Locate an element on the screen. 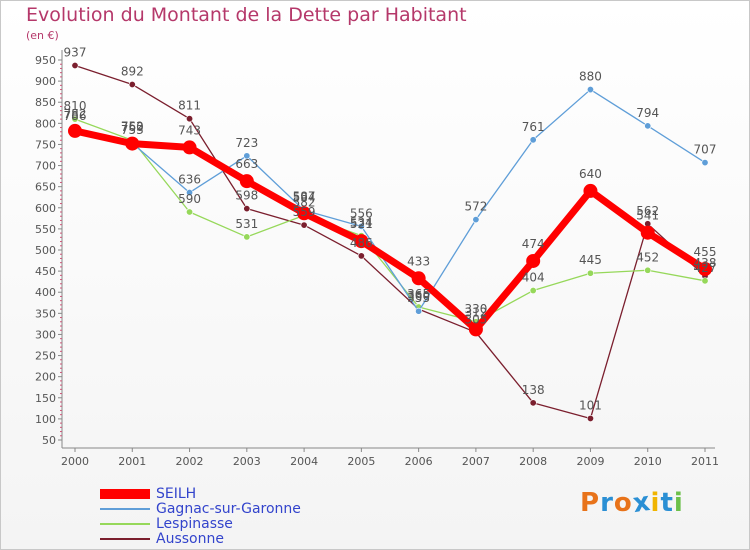  legend-item: Aussonne is located at coordinates (230, 539).